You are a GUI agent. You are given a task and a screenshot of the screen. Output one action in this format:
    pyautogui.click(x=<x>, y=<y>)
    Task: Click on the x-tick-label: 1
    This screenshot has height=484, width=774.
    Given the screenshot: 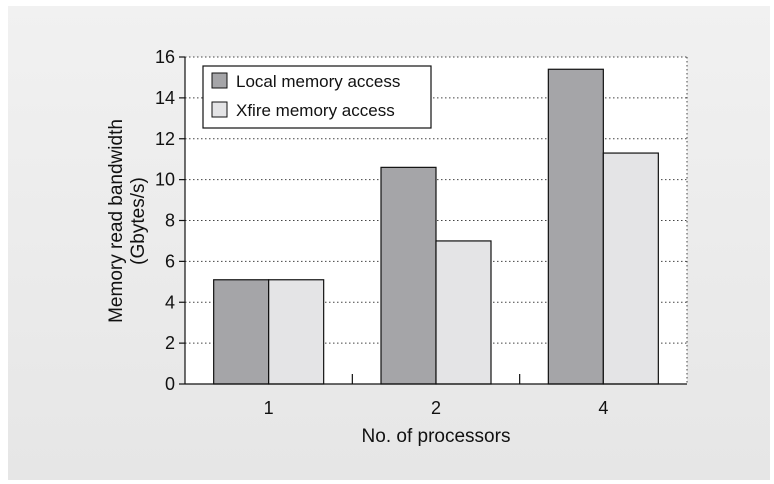 What is the action you would take?
    pyautogui.click(x=269, y=408)
    